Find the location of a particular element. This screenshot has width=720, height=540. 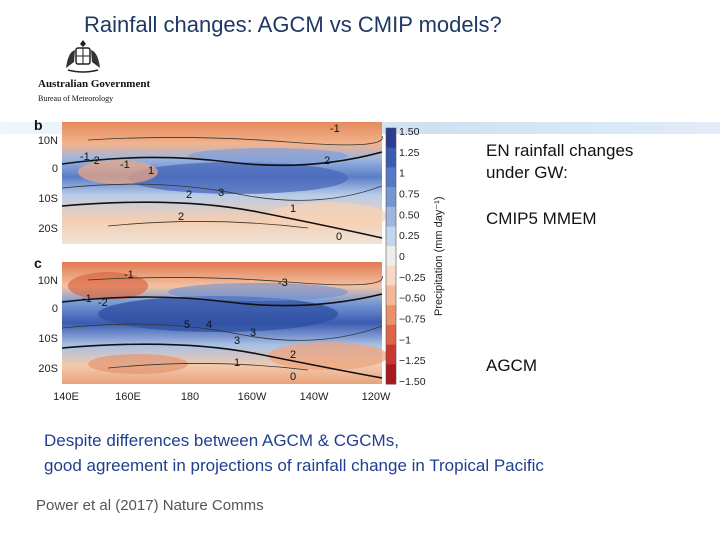

contour-label-c: 0 is located at coordinates (293, 377).